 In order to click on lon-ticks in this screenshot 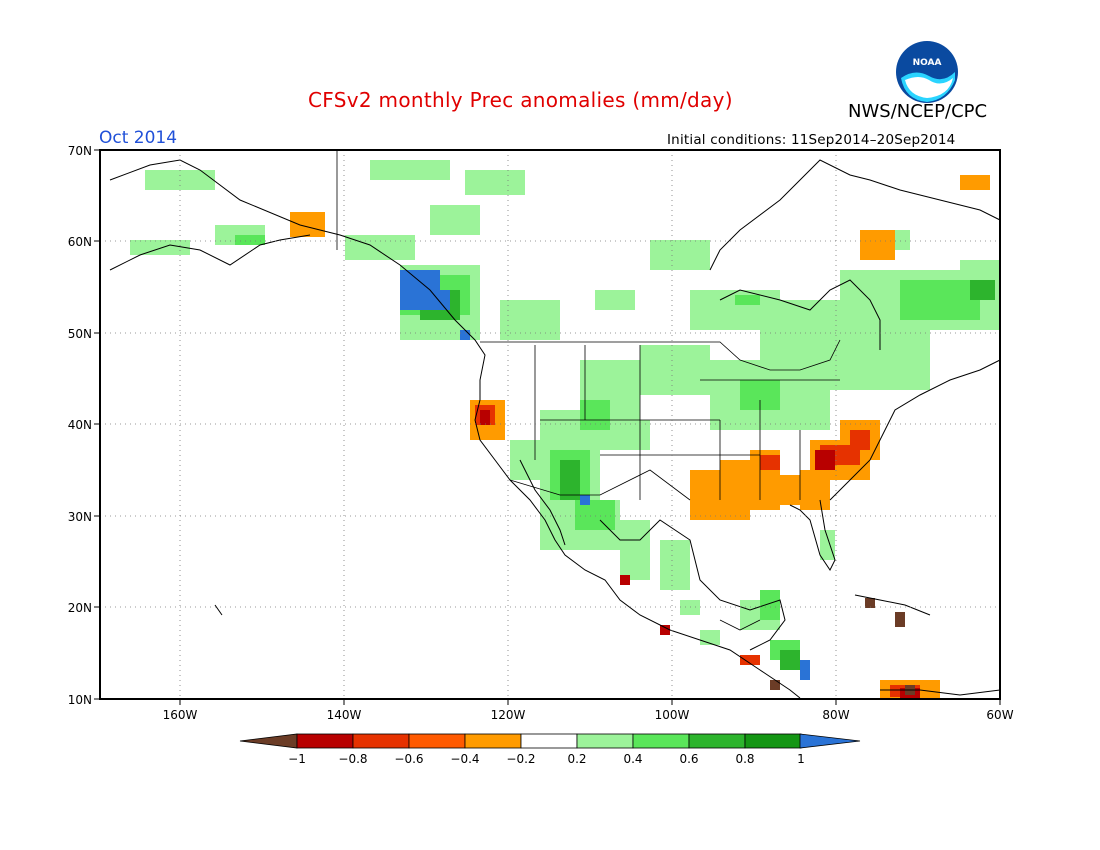, I will do `click(590, 702)`.